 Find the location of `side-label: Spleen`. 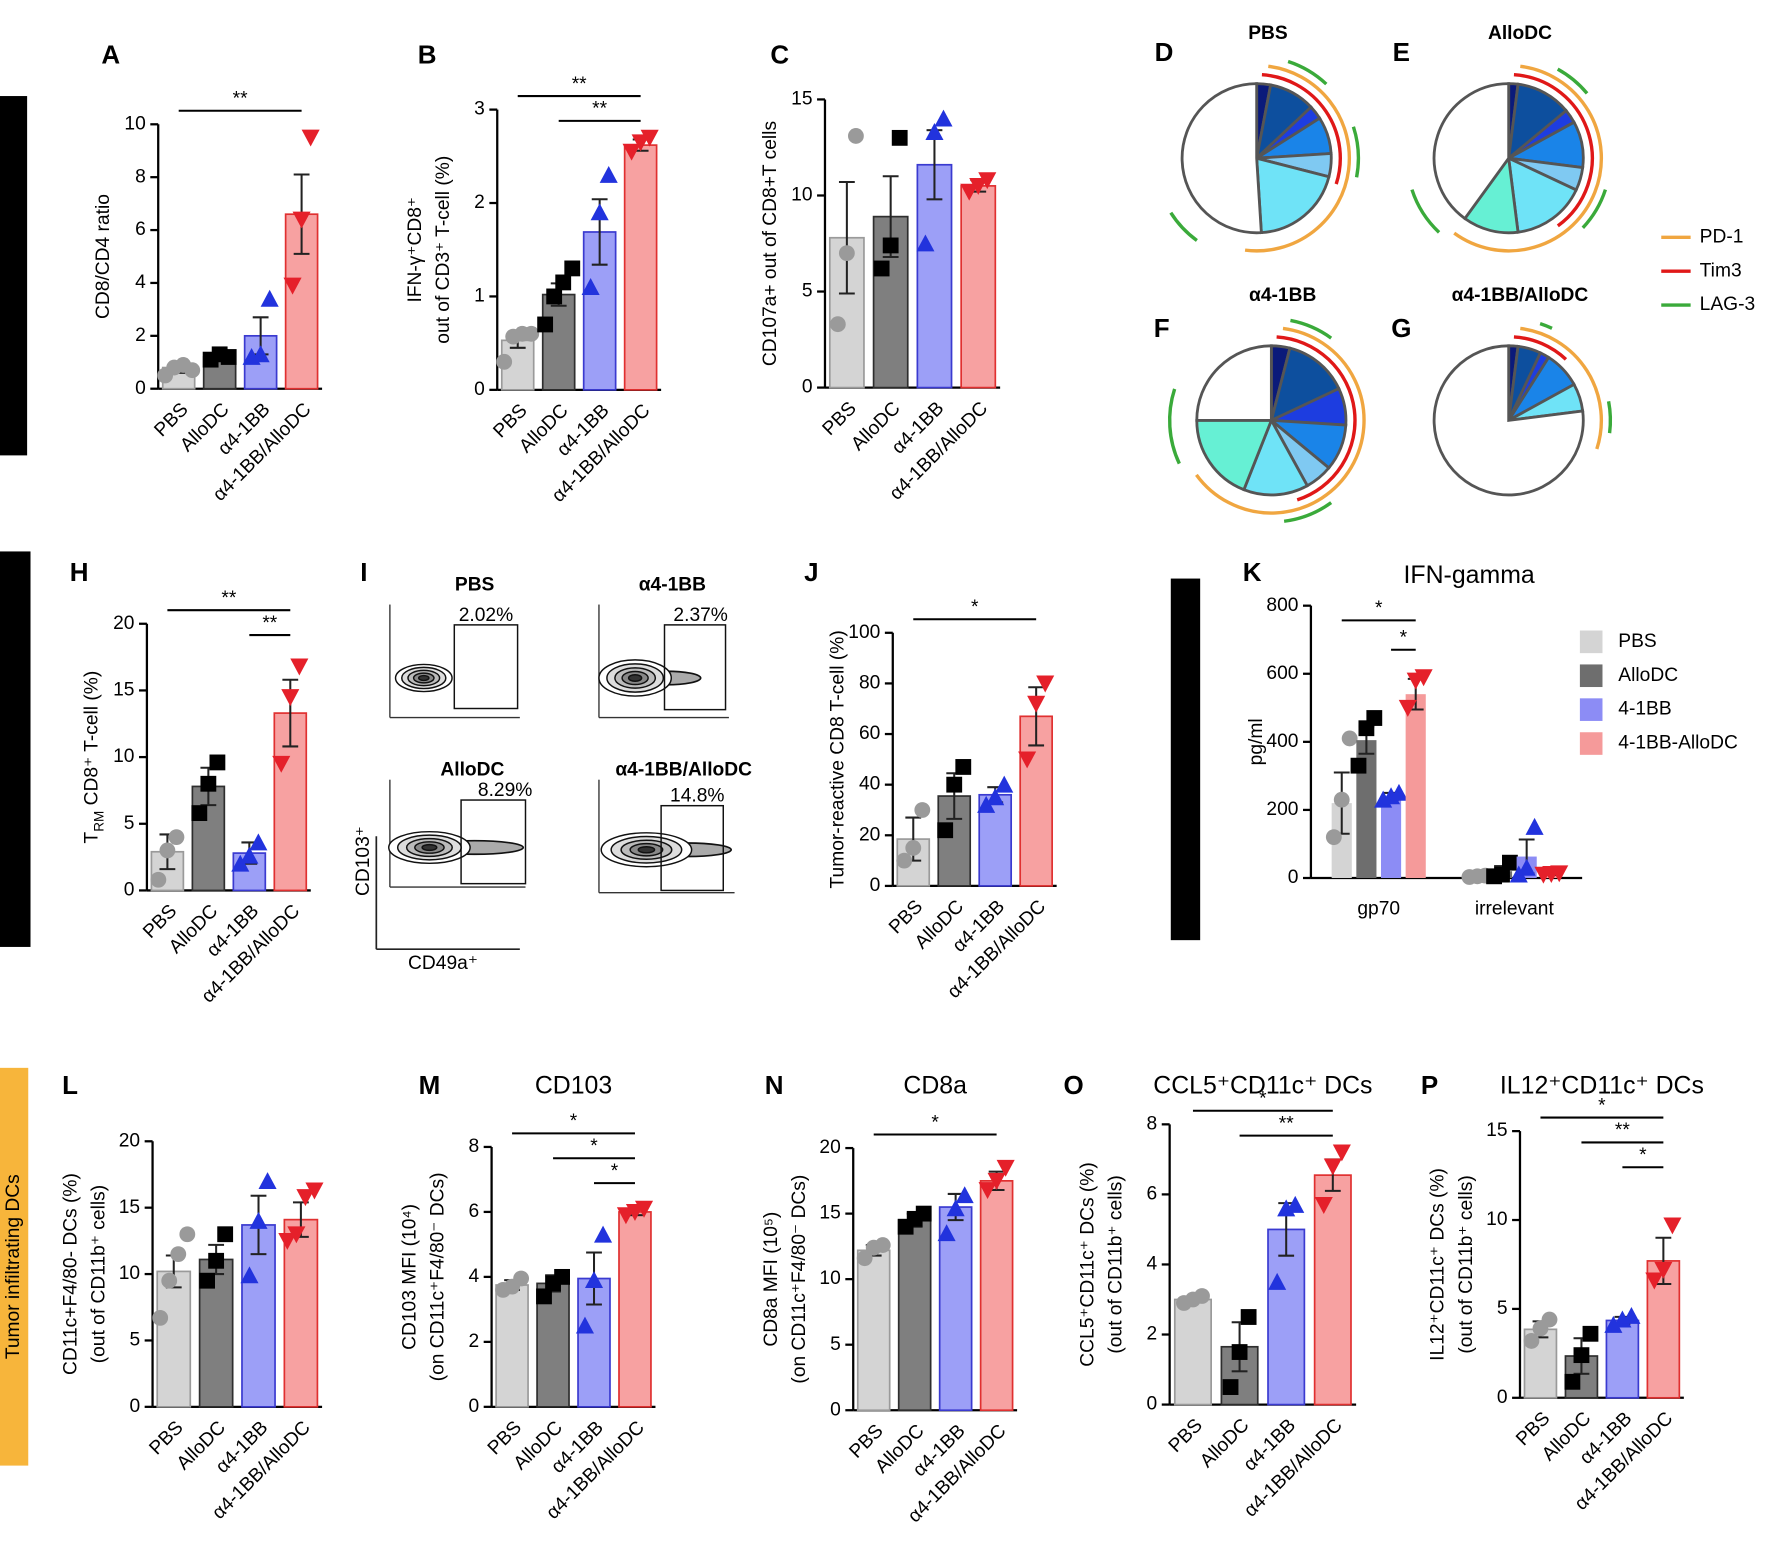

side-label: Spleen is located at coordinates (1185, 759).